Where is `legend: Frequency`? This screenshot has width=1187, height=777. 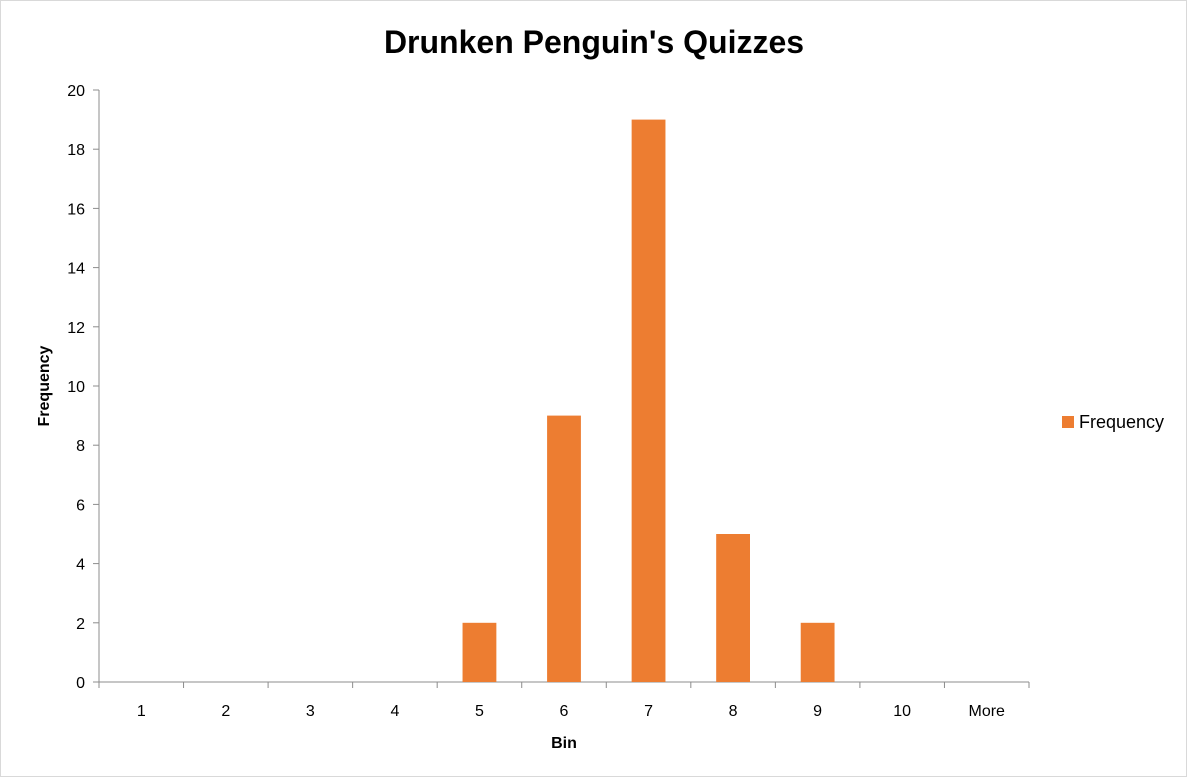 legend: Frequency is located at coordinates (1113, 422).